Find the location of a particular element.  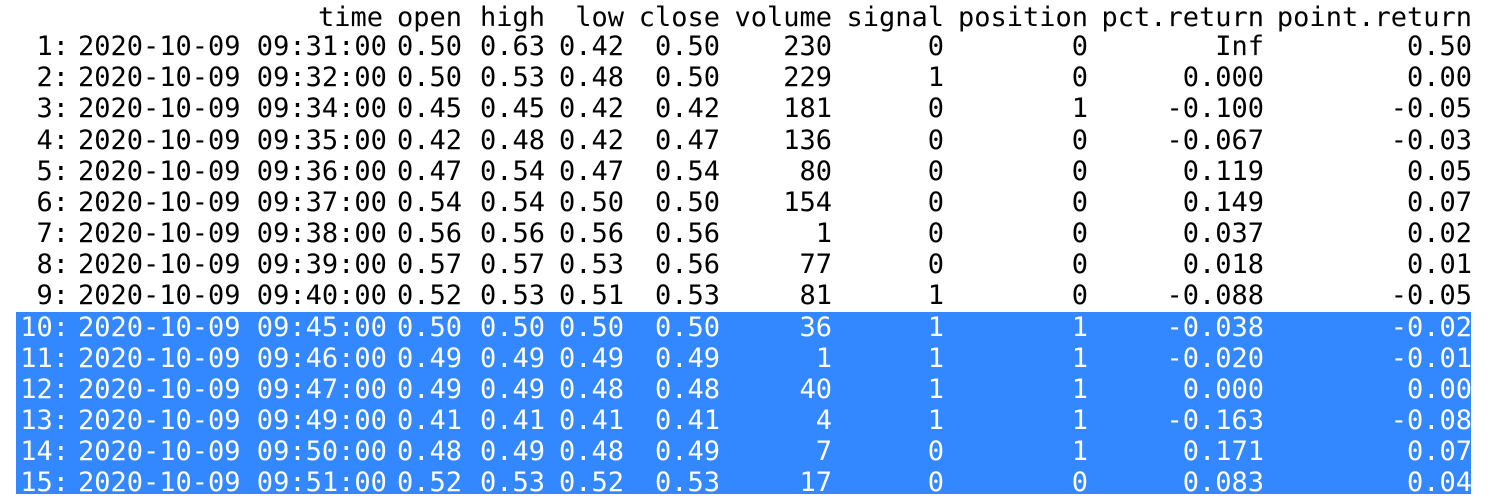

pct-return-cell: 0.037 is located at coordinates (1223, 233).